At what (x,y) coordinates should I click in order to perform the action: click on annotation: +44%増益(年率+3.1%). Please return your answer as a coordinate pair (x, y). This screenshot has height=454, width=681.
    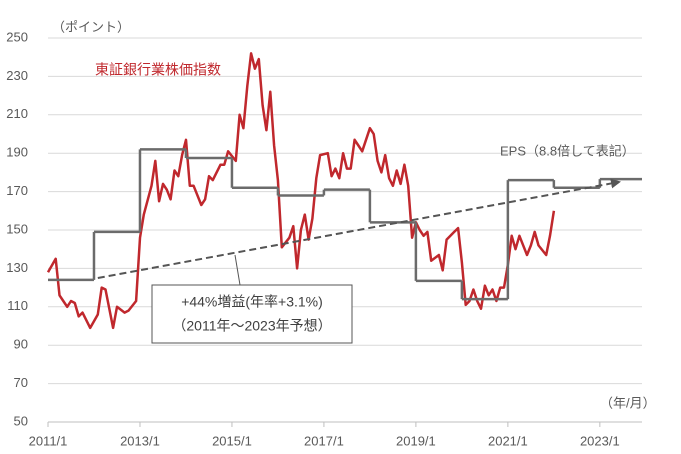
    Looking at the image, I should click on (252, 302).